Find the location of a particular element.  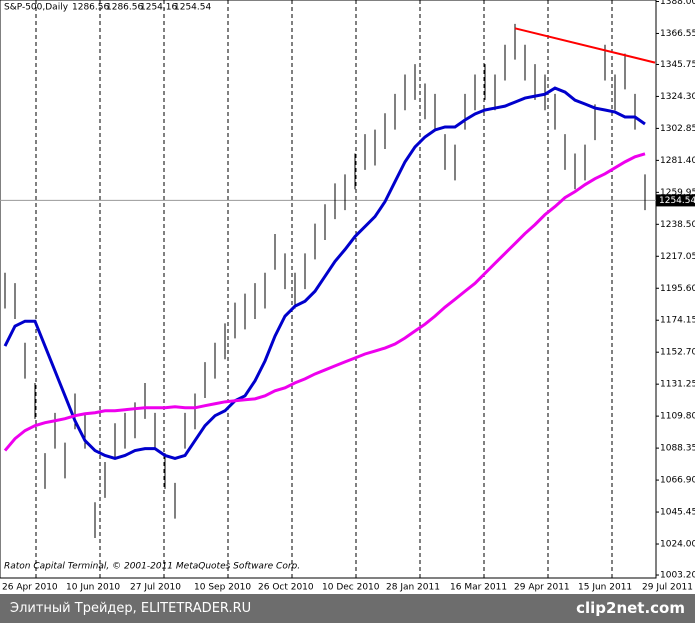

x-tick-label: 10 Sep 2010 is located at coordinates (222, 588).